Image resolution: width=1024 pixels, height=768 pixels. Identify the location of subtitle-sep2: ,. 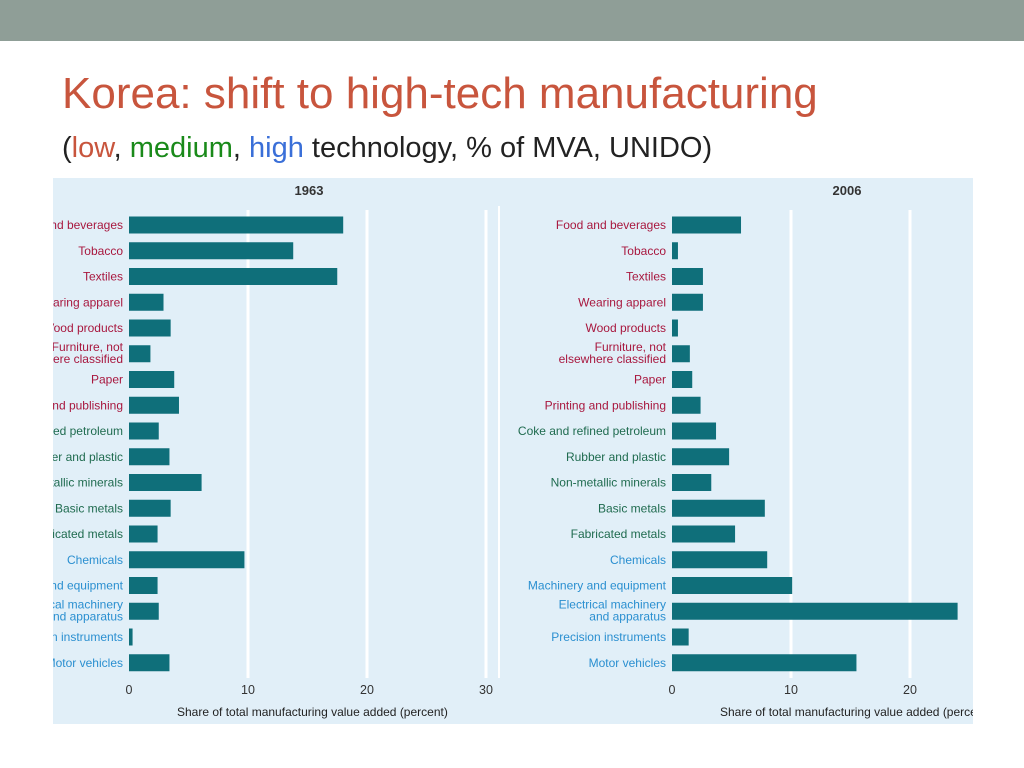
(240, 148).